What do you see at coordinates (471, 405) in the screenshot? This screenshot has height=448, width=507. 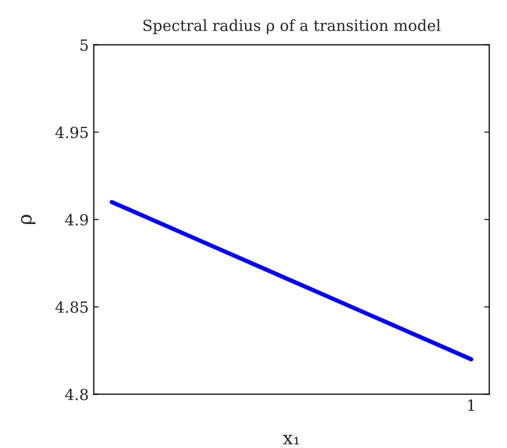 I see `x-tick-label: 1` at bounding box center [471, 405].